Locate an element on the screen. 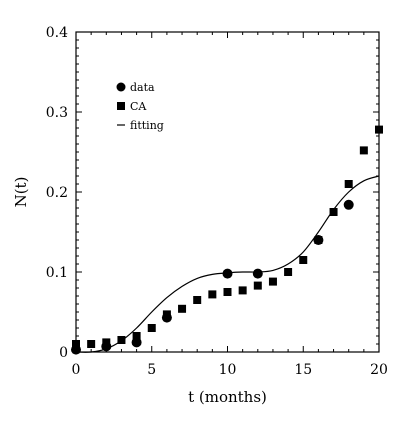  x-tick-label: 10 is located at coordinates (228, 370).